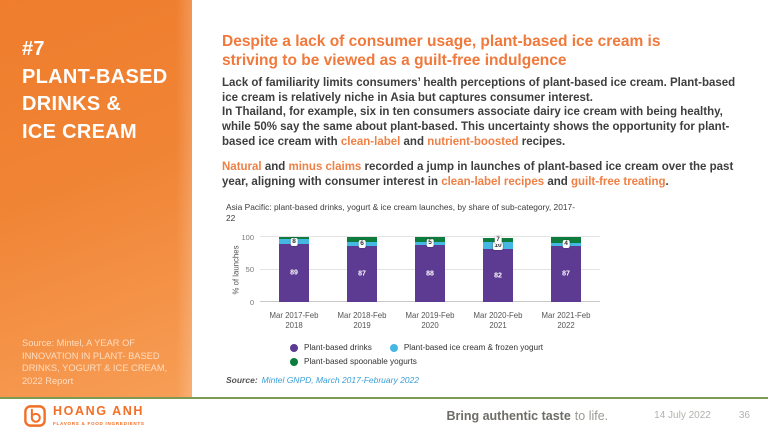 Image resolution: width=768 pixels, height=432 pixels. I want to click on highlighted-phrase: nutrient-boosted, so click(473, 141).